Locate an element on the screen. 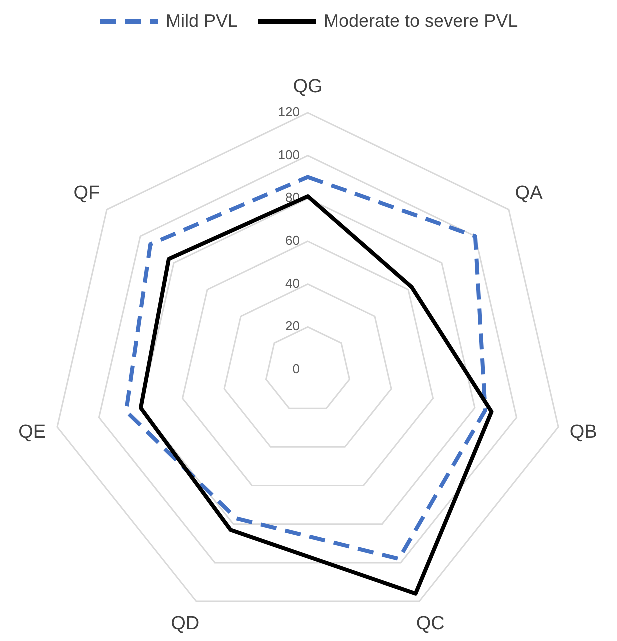 The image size is (617, 641). y-tick-label: 0 is located at coordinates (296, 368).